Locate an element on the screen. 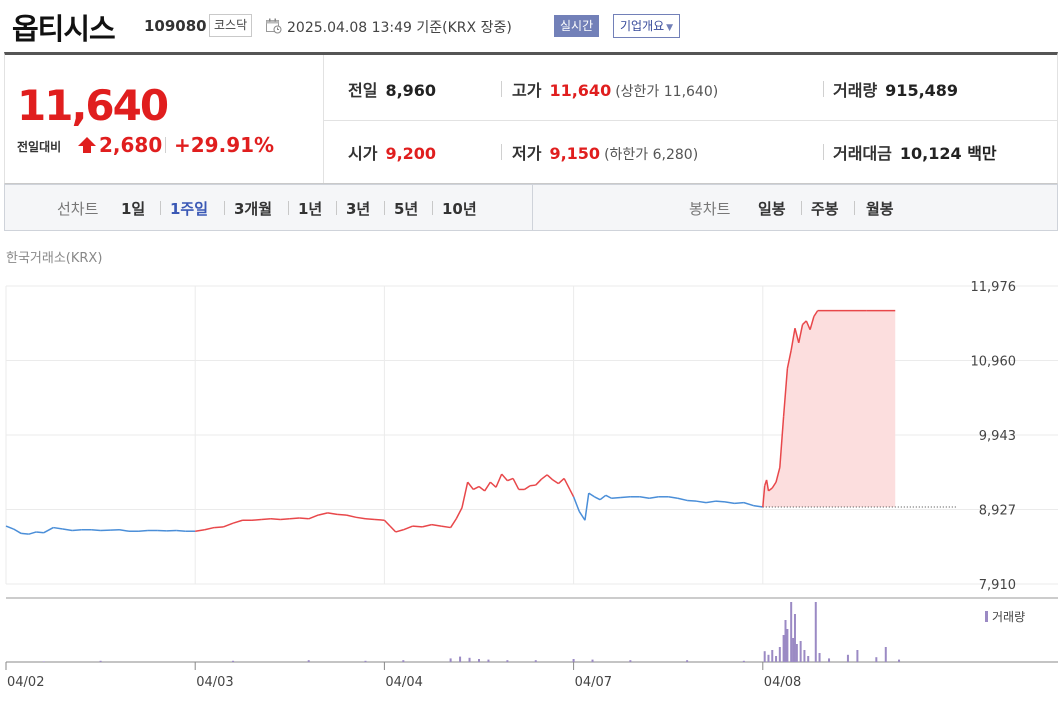  turnover-label: 거래대금 is located at coordinates (862, 153).